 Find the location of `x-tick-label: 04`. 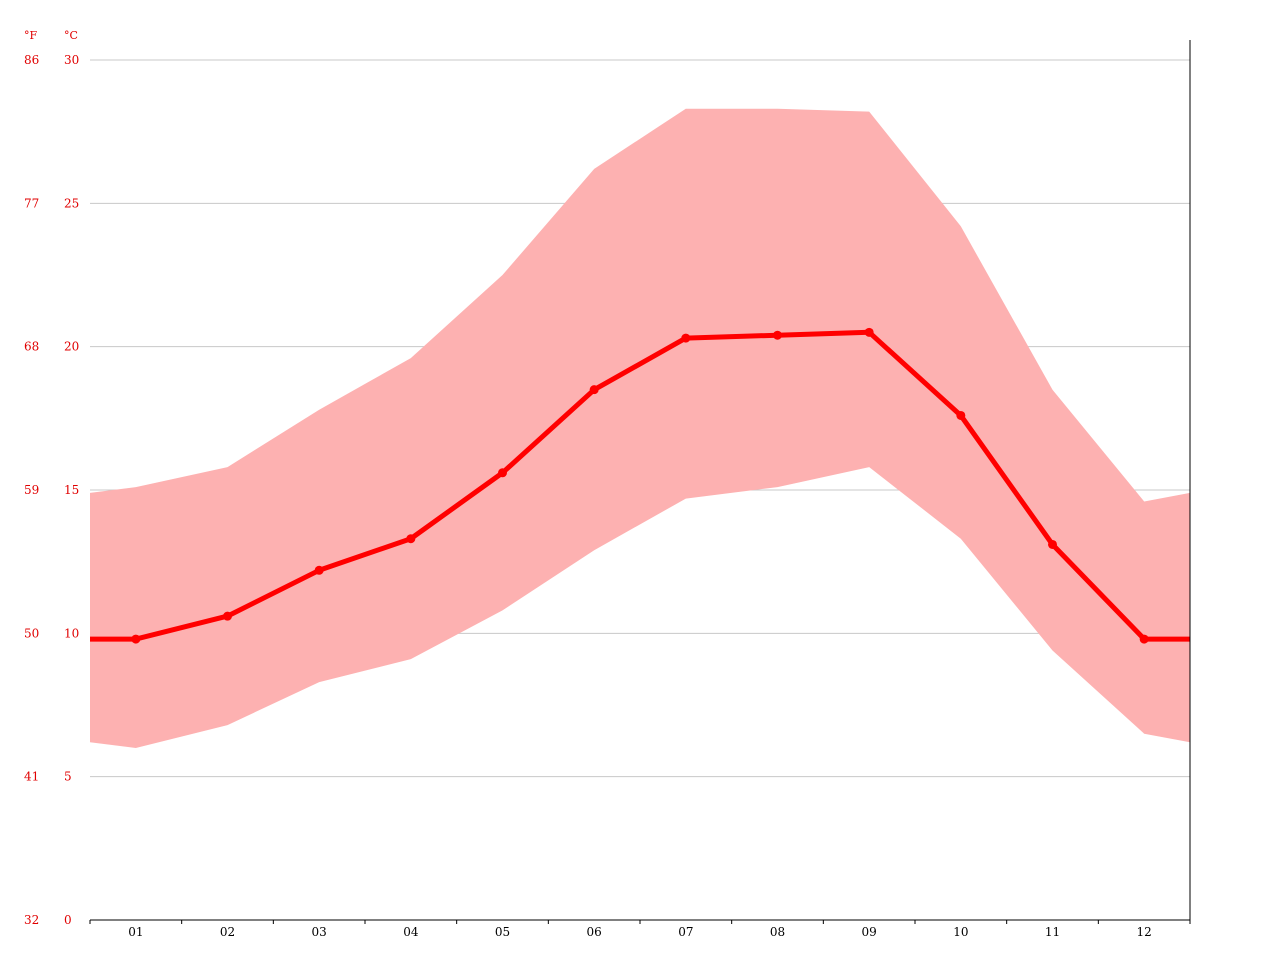

x-tick-label: 04 is located at coordinates (411, 932).